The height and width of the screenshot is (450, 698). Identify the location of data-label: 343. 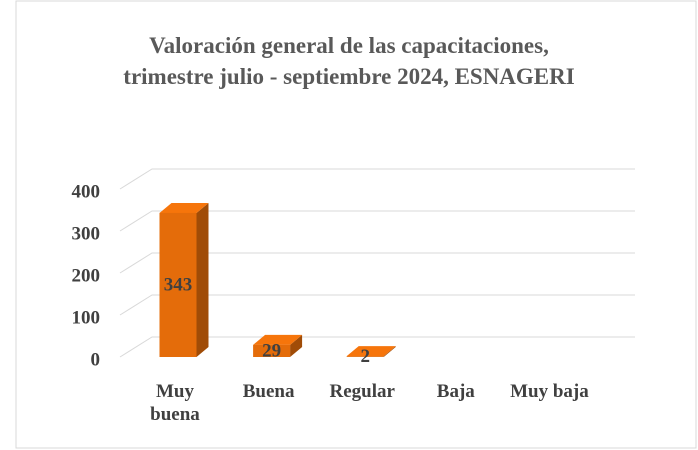
(178, 284).